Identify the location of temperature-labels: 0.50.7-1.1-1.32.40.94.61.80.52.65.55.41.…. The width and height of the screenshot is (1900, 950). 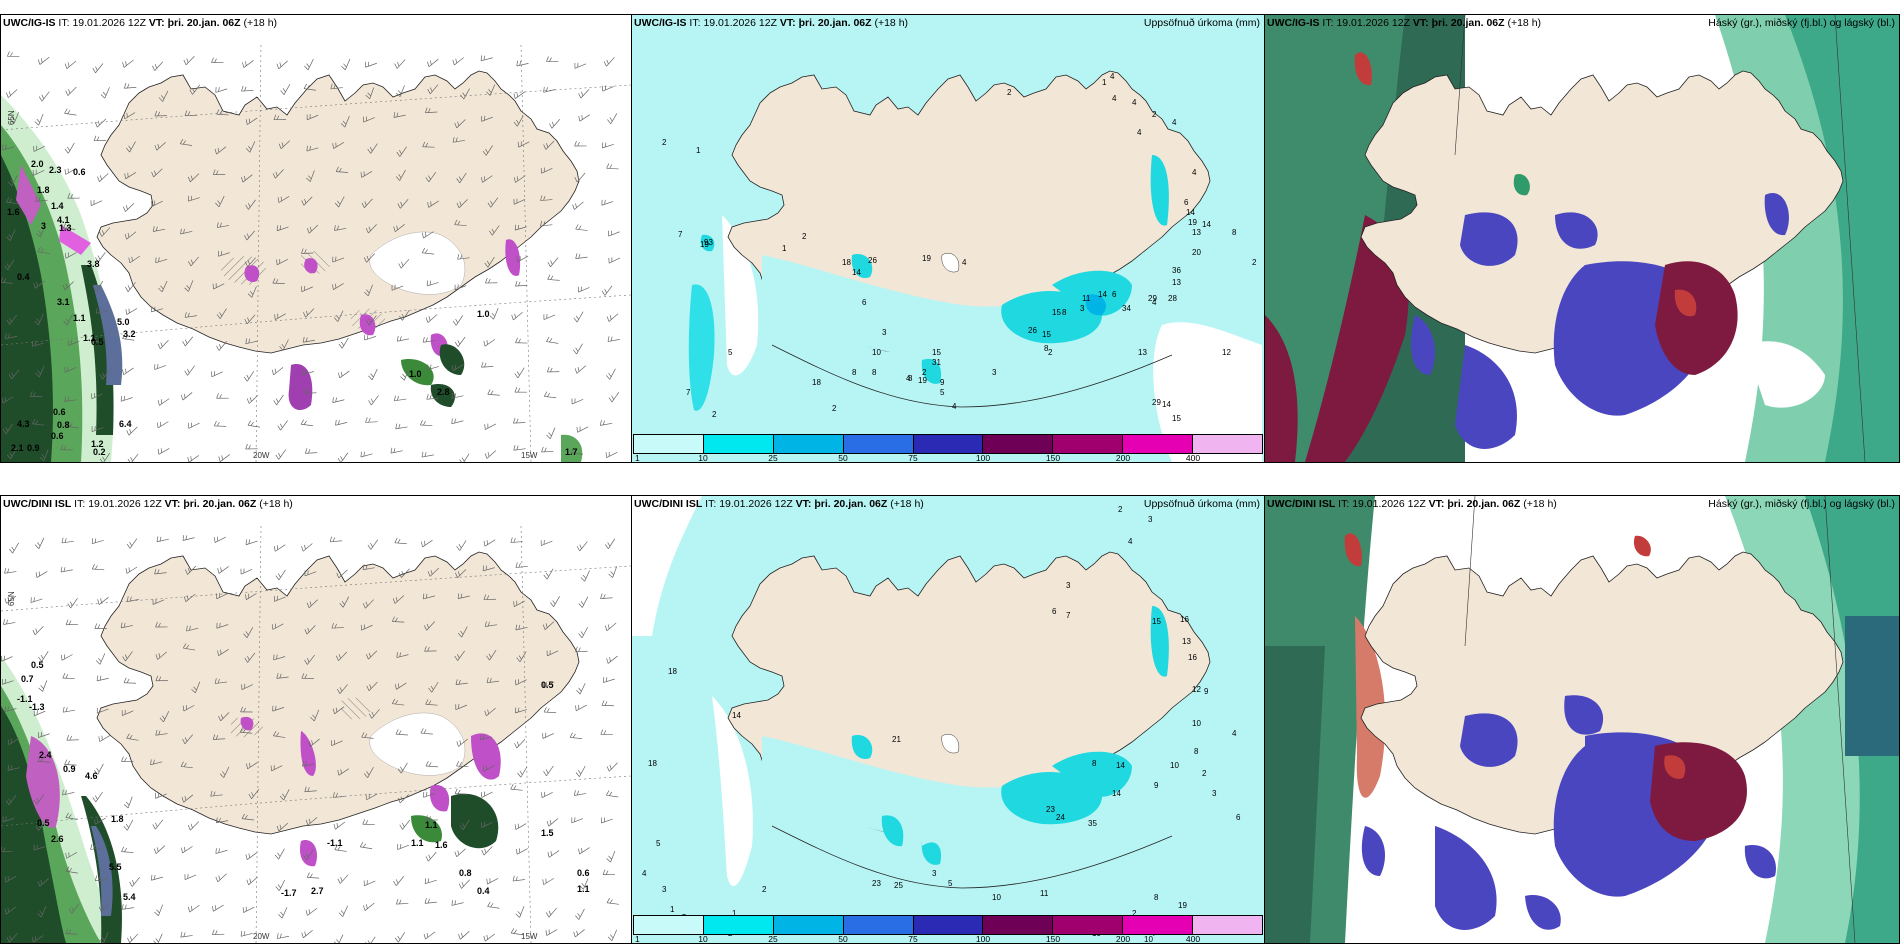
(303, 781).